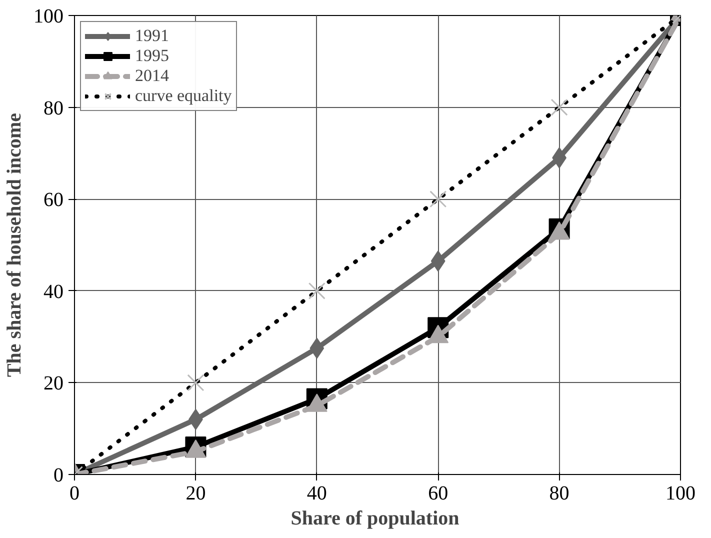 The width and height of the screenshot is (711, 538). Describe the element at coordinates (15, 245) in the screenshot. I see `y-axis-title: The share of household income` at that location.